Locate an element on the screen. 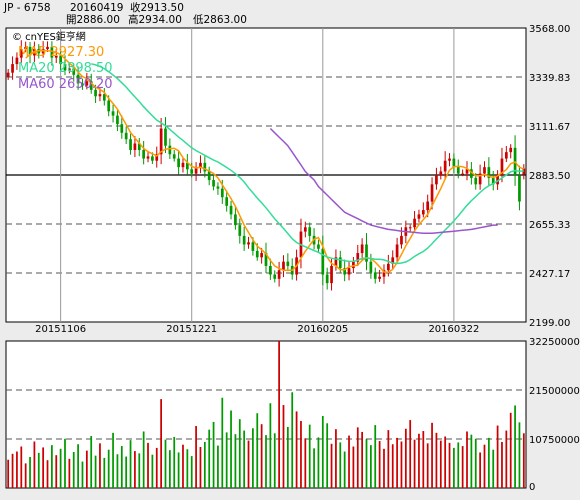 This screenshot has height=500, width=580. date-tick-label: 20160322 is located at coordinates (453, 329).